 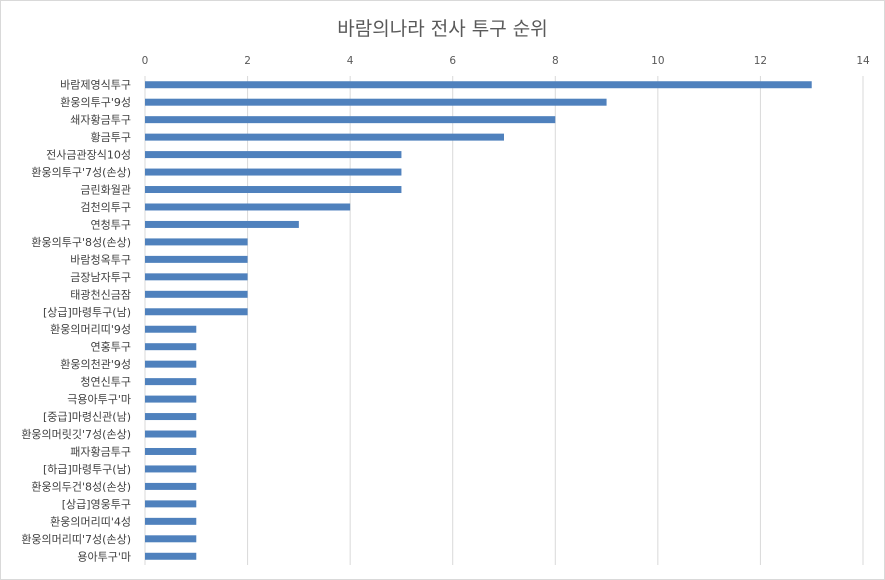 What do you see at coordinates (111, 224) in the screenshot?
I see `category-label: 연청투구` at bounding box center [111, 224].